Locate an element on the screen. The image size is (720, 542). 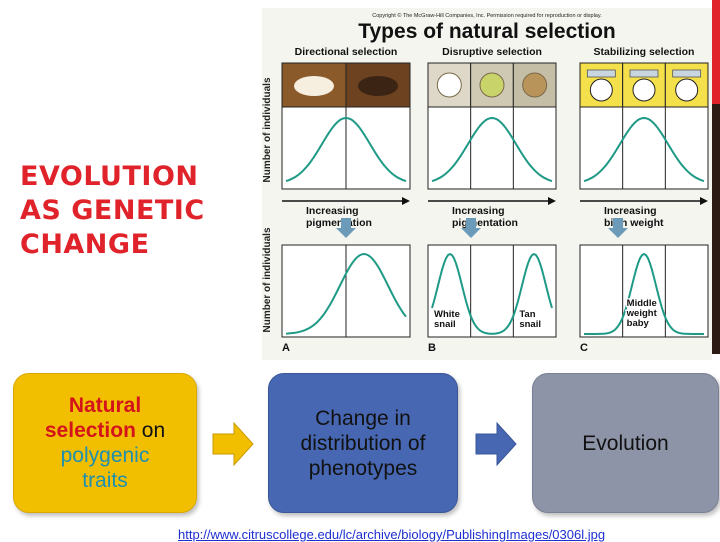
evolution-text: Evolution is located at coordinates (625, 443).